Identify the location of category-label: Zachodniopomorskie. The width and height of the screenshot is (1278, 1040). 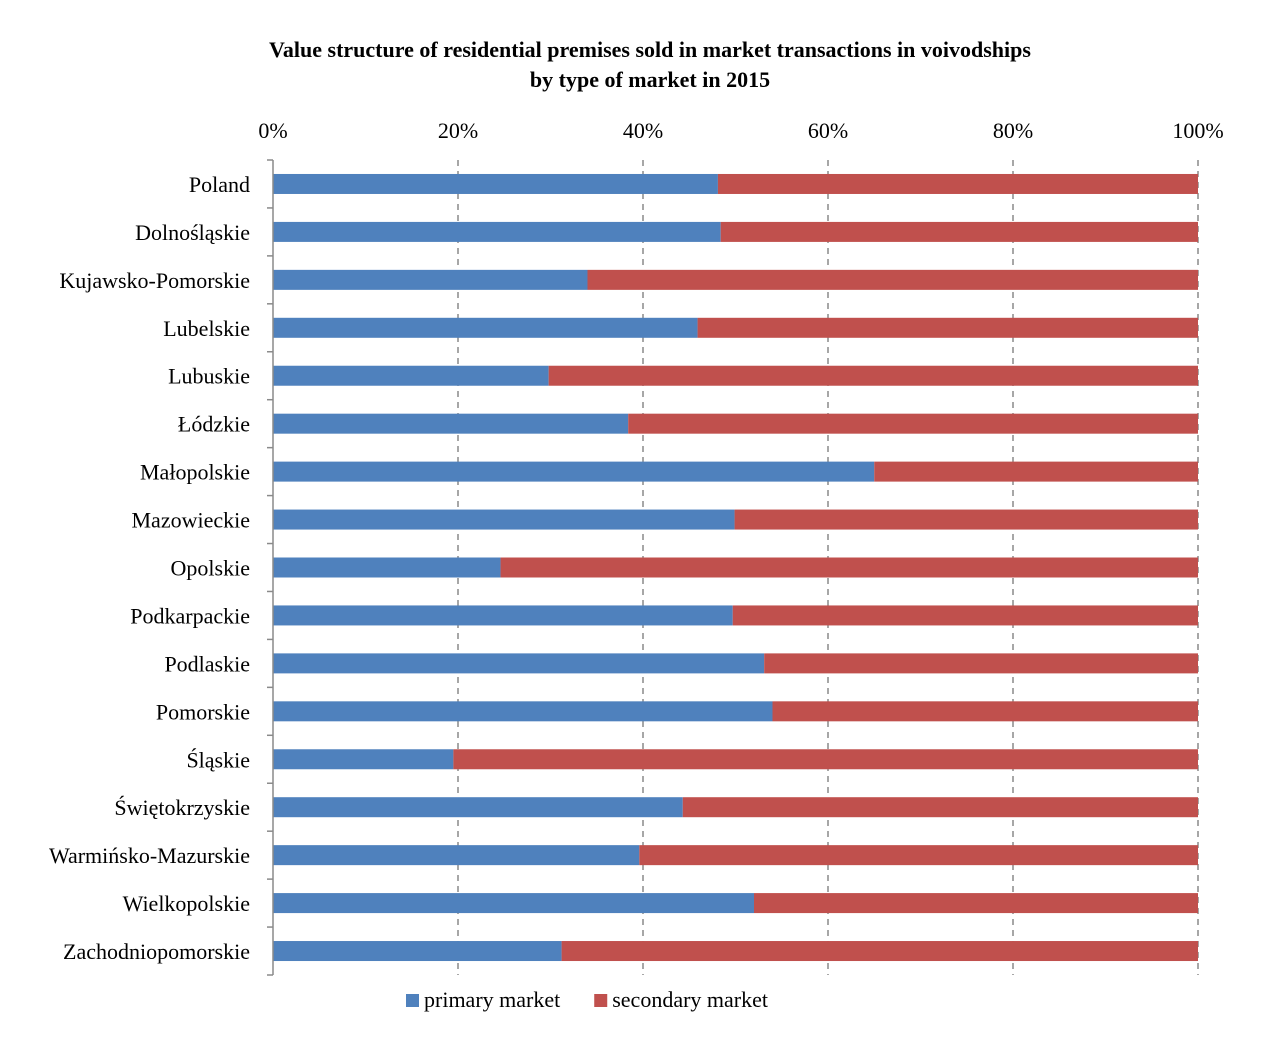
(156, 951).